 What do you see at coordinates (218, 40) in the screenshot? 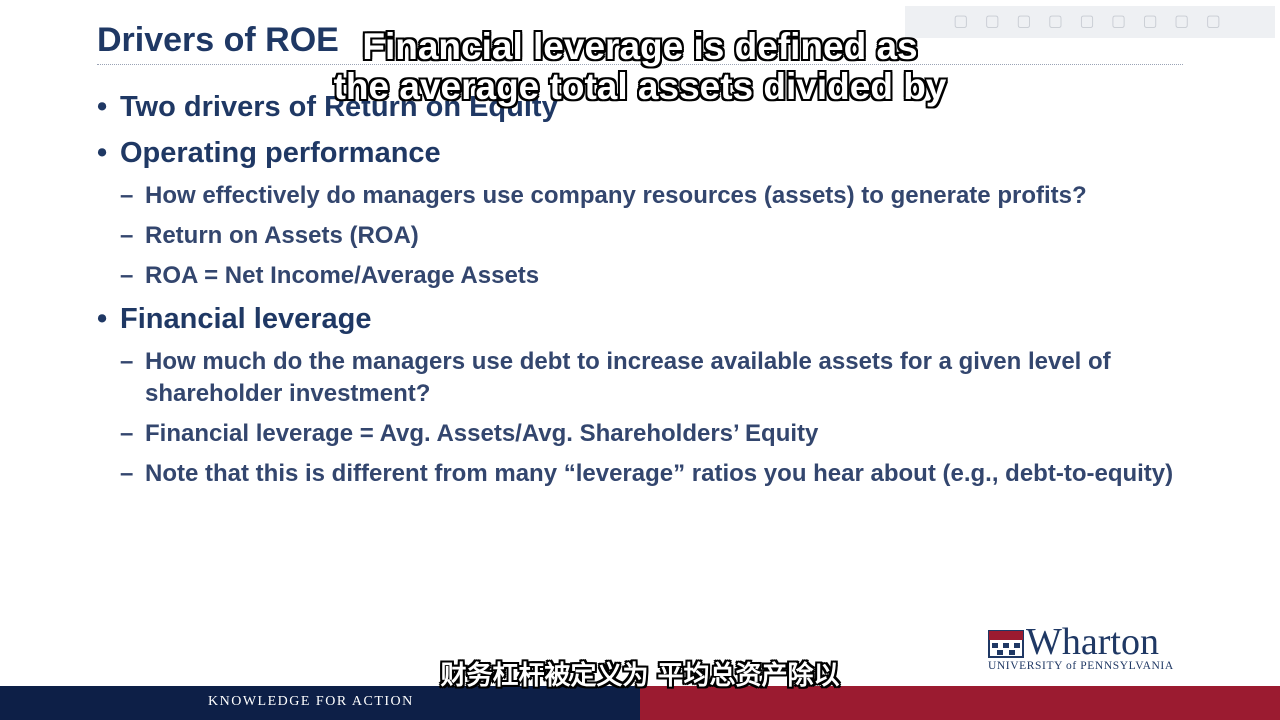
I see `slide-title: Drivers of ROE` at bounding box center [218, 40].